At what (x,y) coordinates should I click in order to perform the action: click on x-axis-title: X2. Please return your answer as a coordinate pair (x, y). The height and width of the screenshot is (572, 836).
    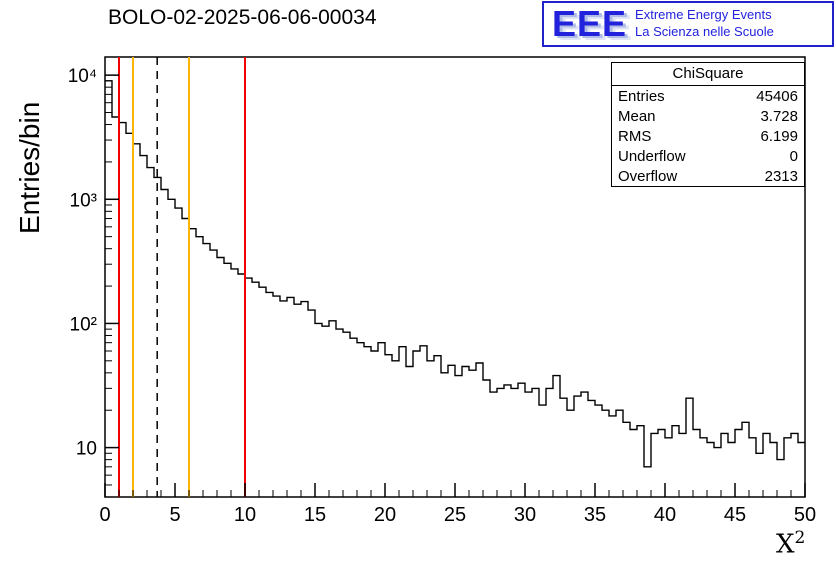
    Looking at the image, I should click on (790, 544).